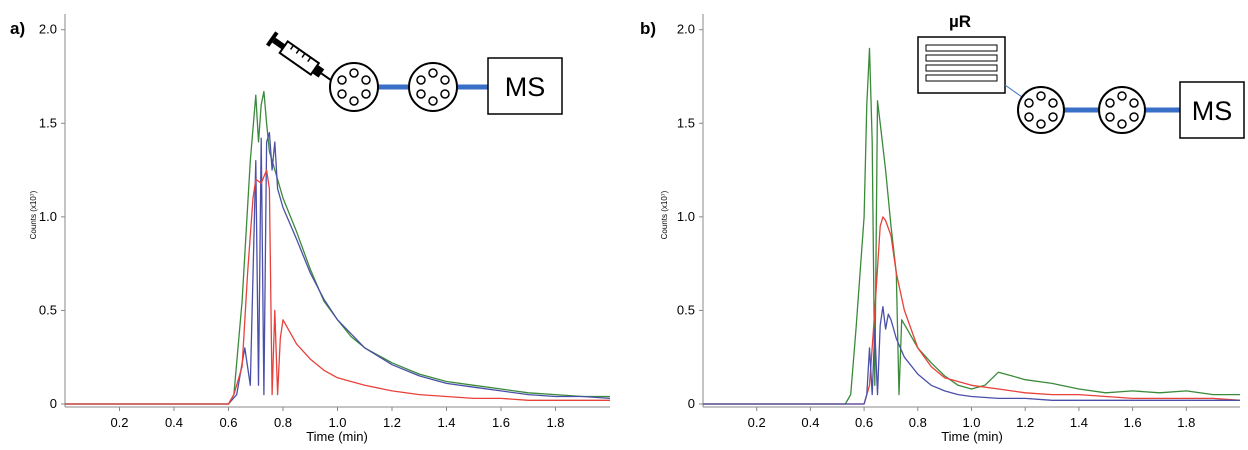 This screenshot has height=450, width=1248. Describe the element at coordinates (648, 28) in the screenshot. I see `panel-label-b: b)` at that location.